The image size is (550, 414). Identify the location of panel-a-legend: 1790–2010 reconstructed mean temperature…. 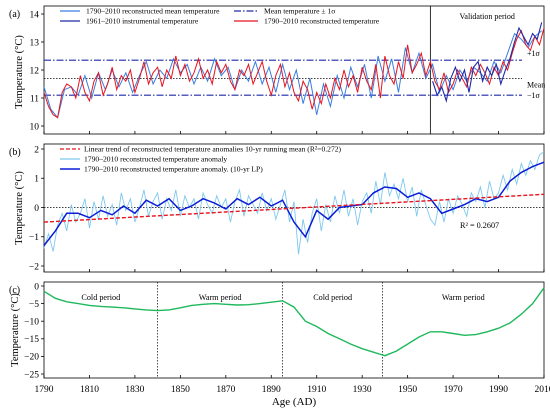
(220, 16).